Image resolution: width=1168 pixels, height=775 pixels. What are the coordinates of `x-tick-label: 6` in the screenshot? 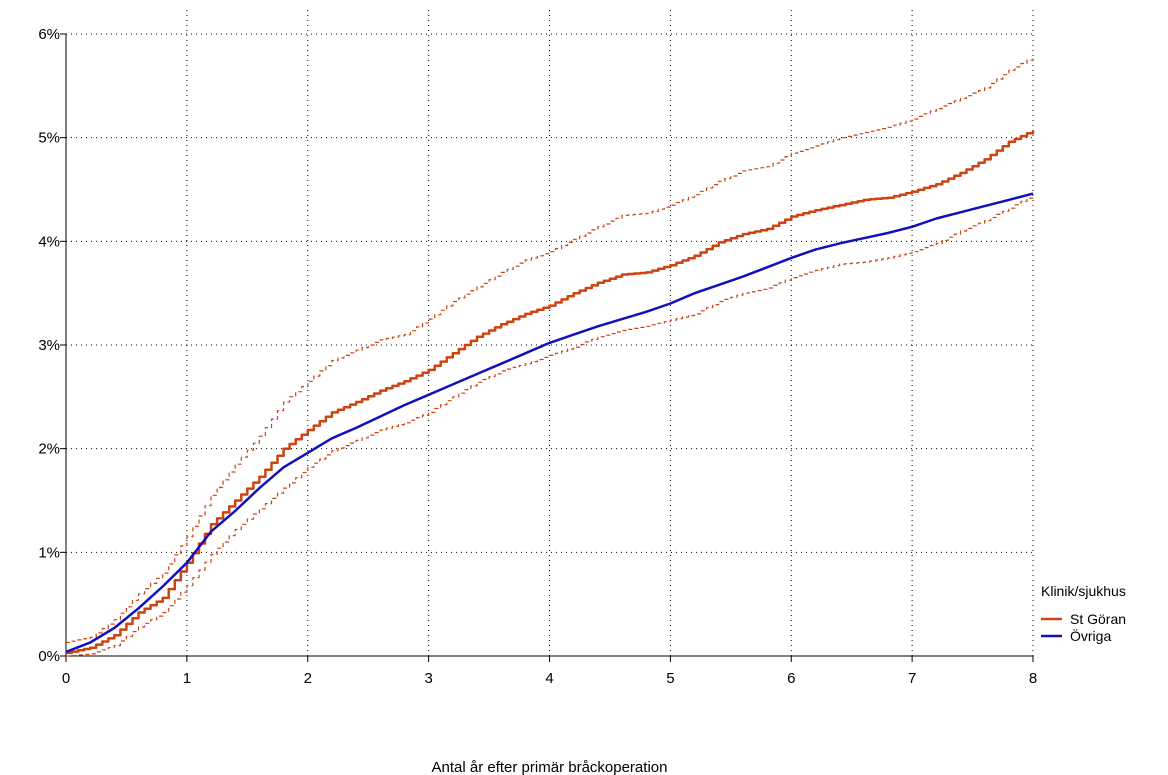 It's located at (791, 678).